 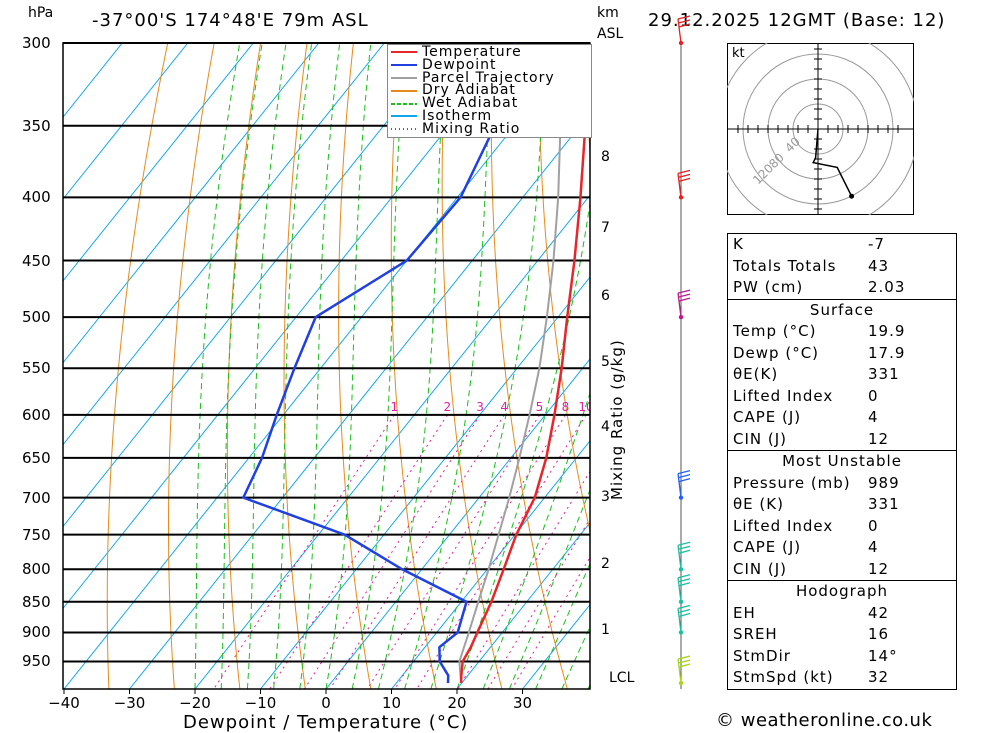 I want to click on x-tick-label: 10, so click(x=391, y=703).